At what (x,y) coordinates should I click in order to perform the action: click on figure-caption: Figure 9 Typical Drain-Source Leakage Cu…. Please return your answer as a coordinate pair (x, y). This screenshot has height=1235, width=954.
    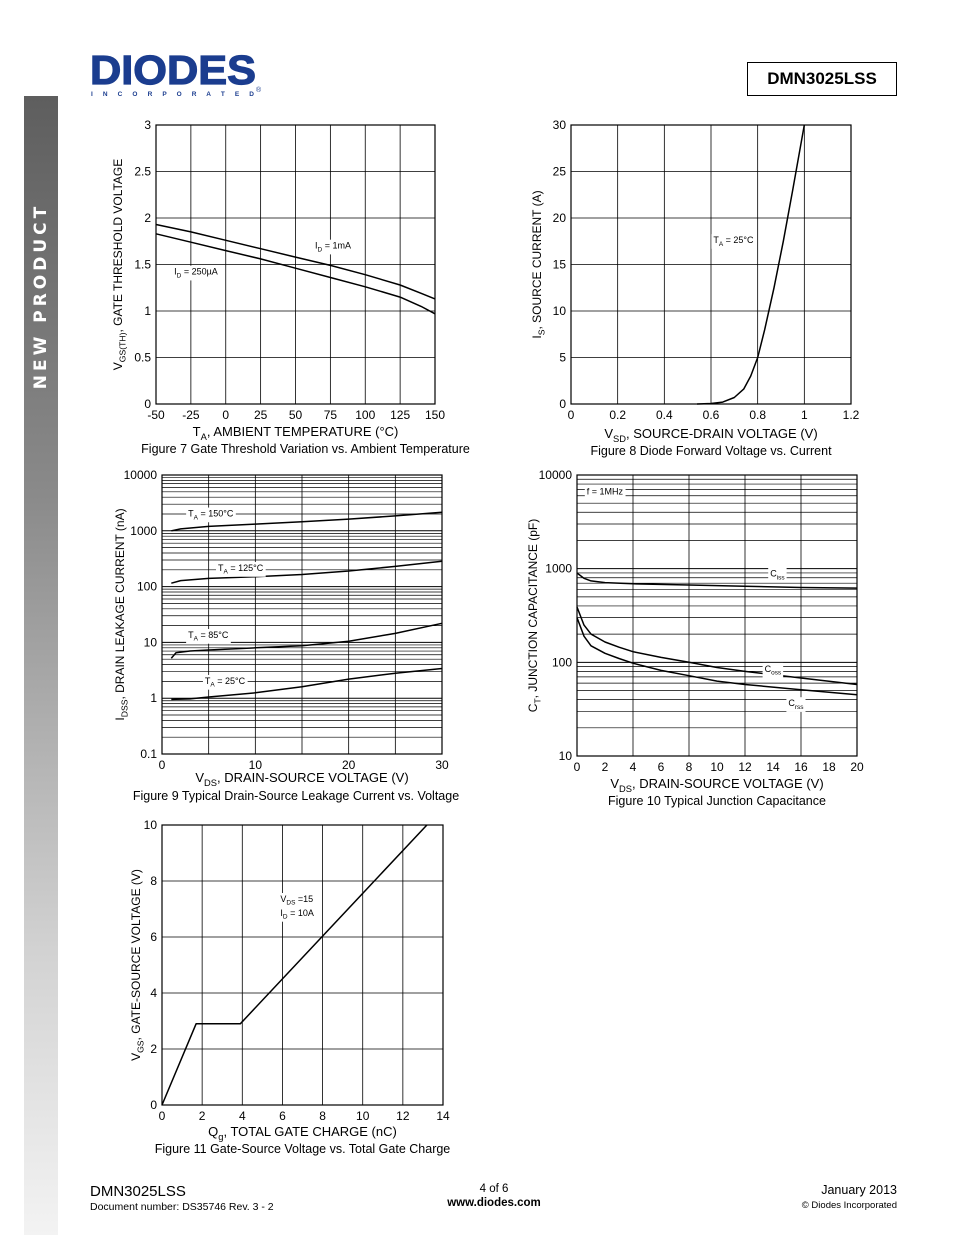
    Looking at the image, I should click on (296, 796).